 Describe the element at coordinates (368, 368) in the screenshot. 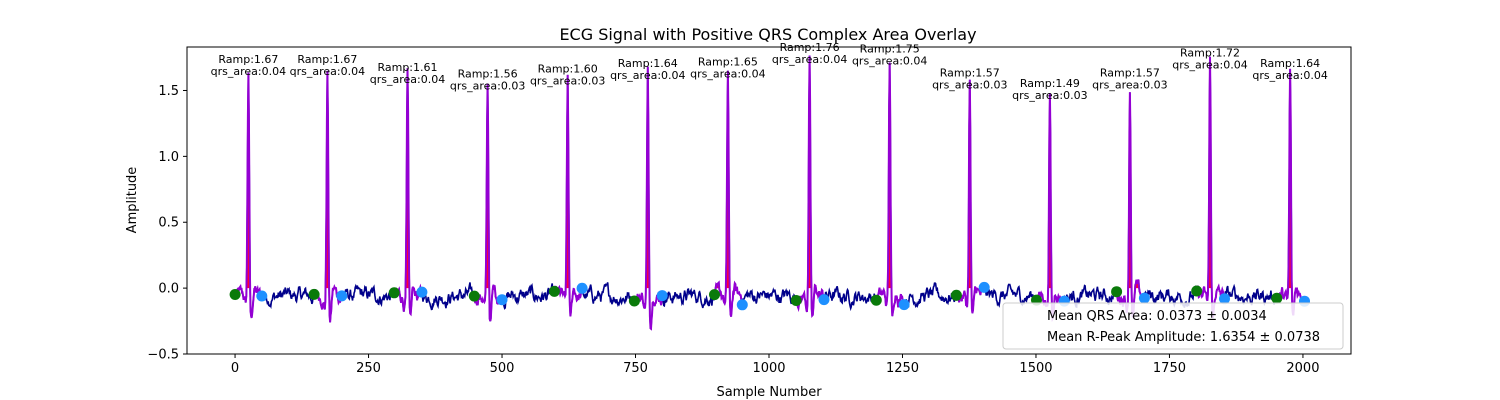

I see `x-tick-label-1: 250` at that location.